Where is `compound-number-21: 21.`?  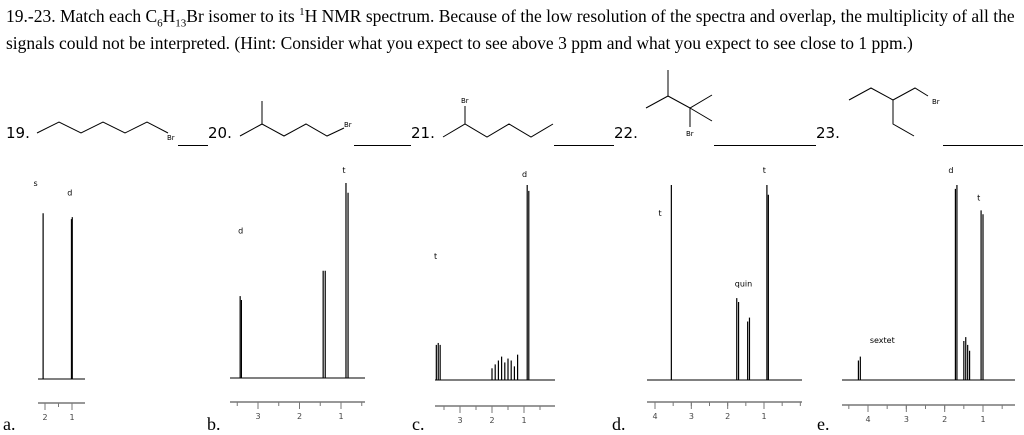
compound-number-21: 21. is located at coordinates (423, 133).